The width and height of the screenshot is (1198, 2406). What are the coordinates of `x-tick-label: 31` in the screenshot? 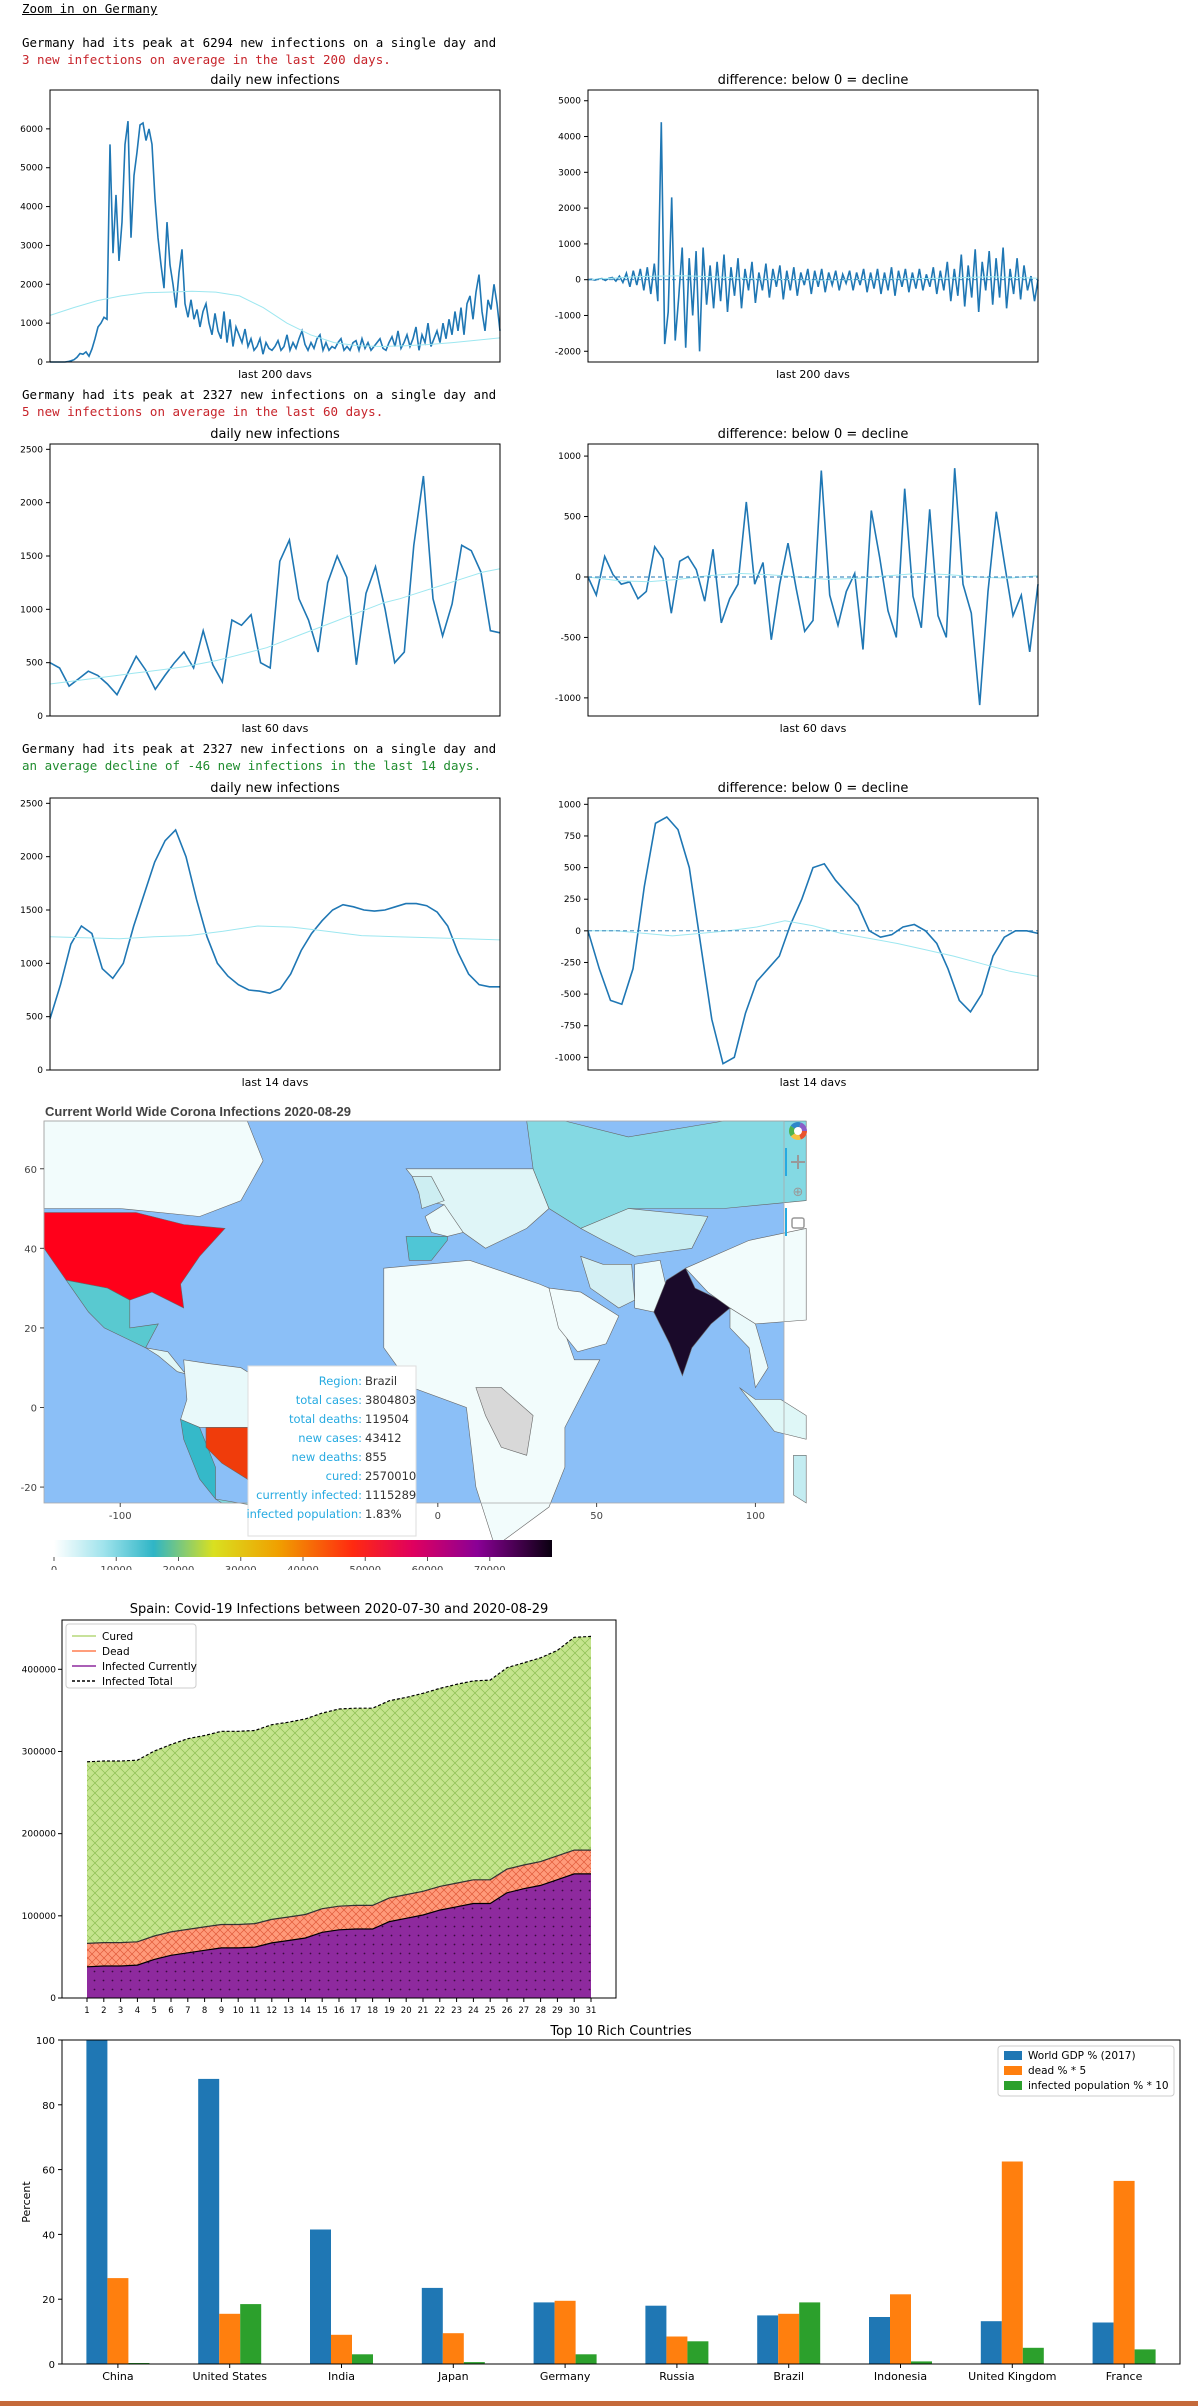 It's located at (591, 2011).